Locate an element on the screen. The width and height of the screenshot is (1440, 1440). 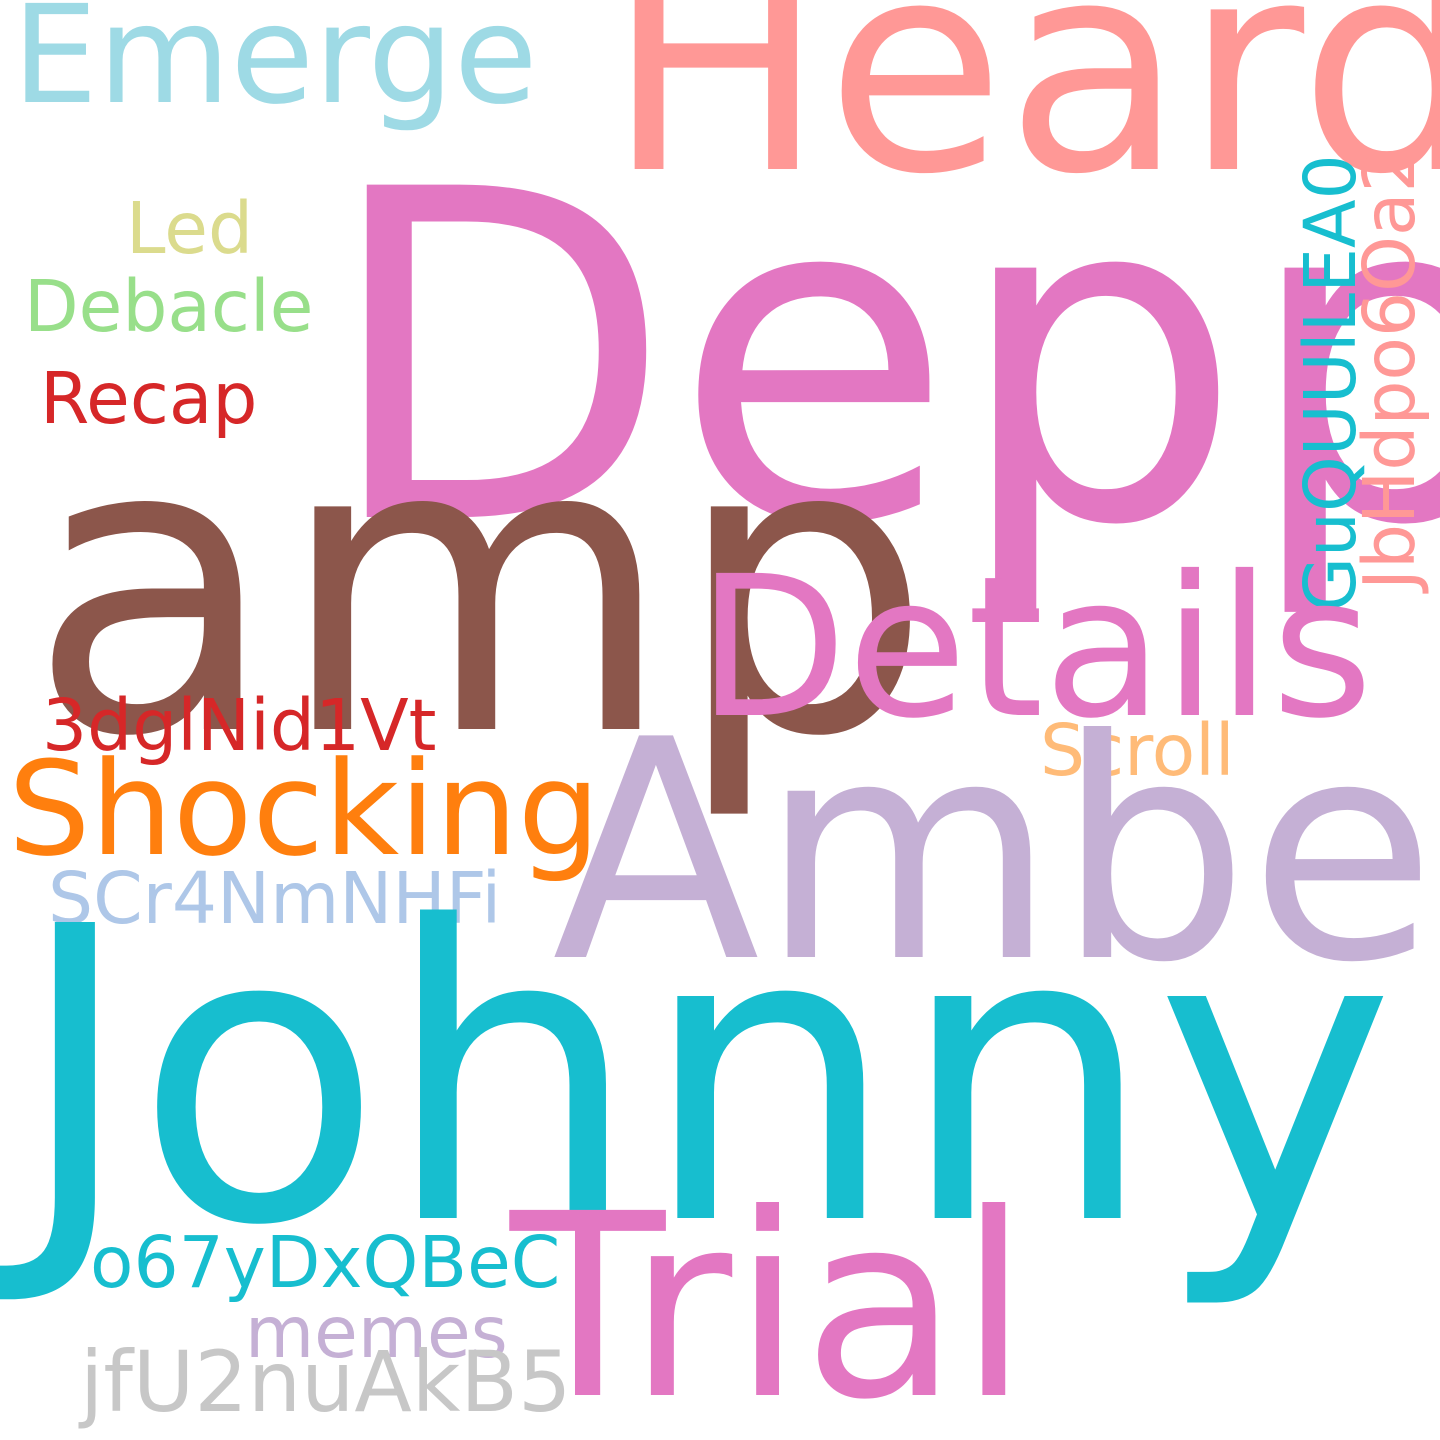
word-scroll: Scroll is located at coordinates (1137, 750).